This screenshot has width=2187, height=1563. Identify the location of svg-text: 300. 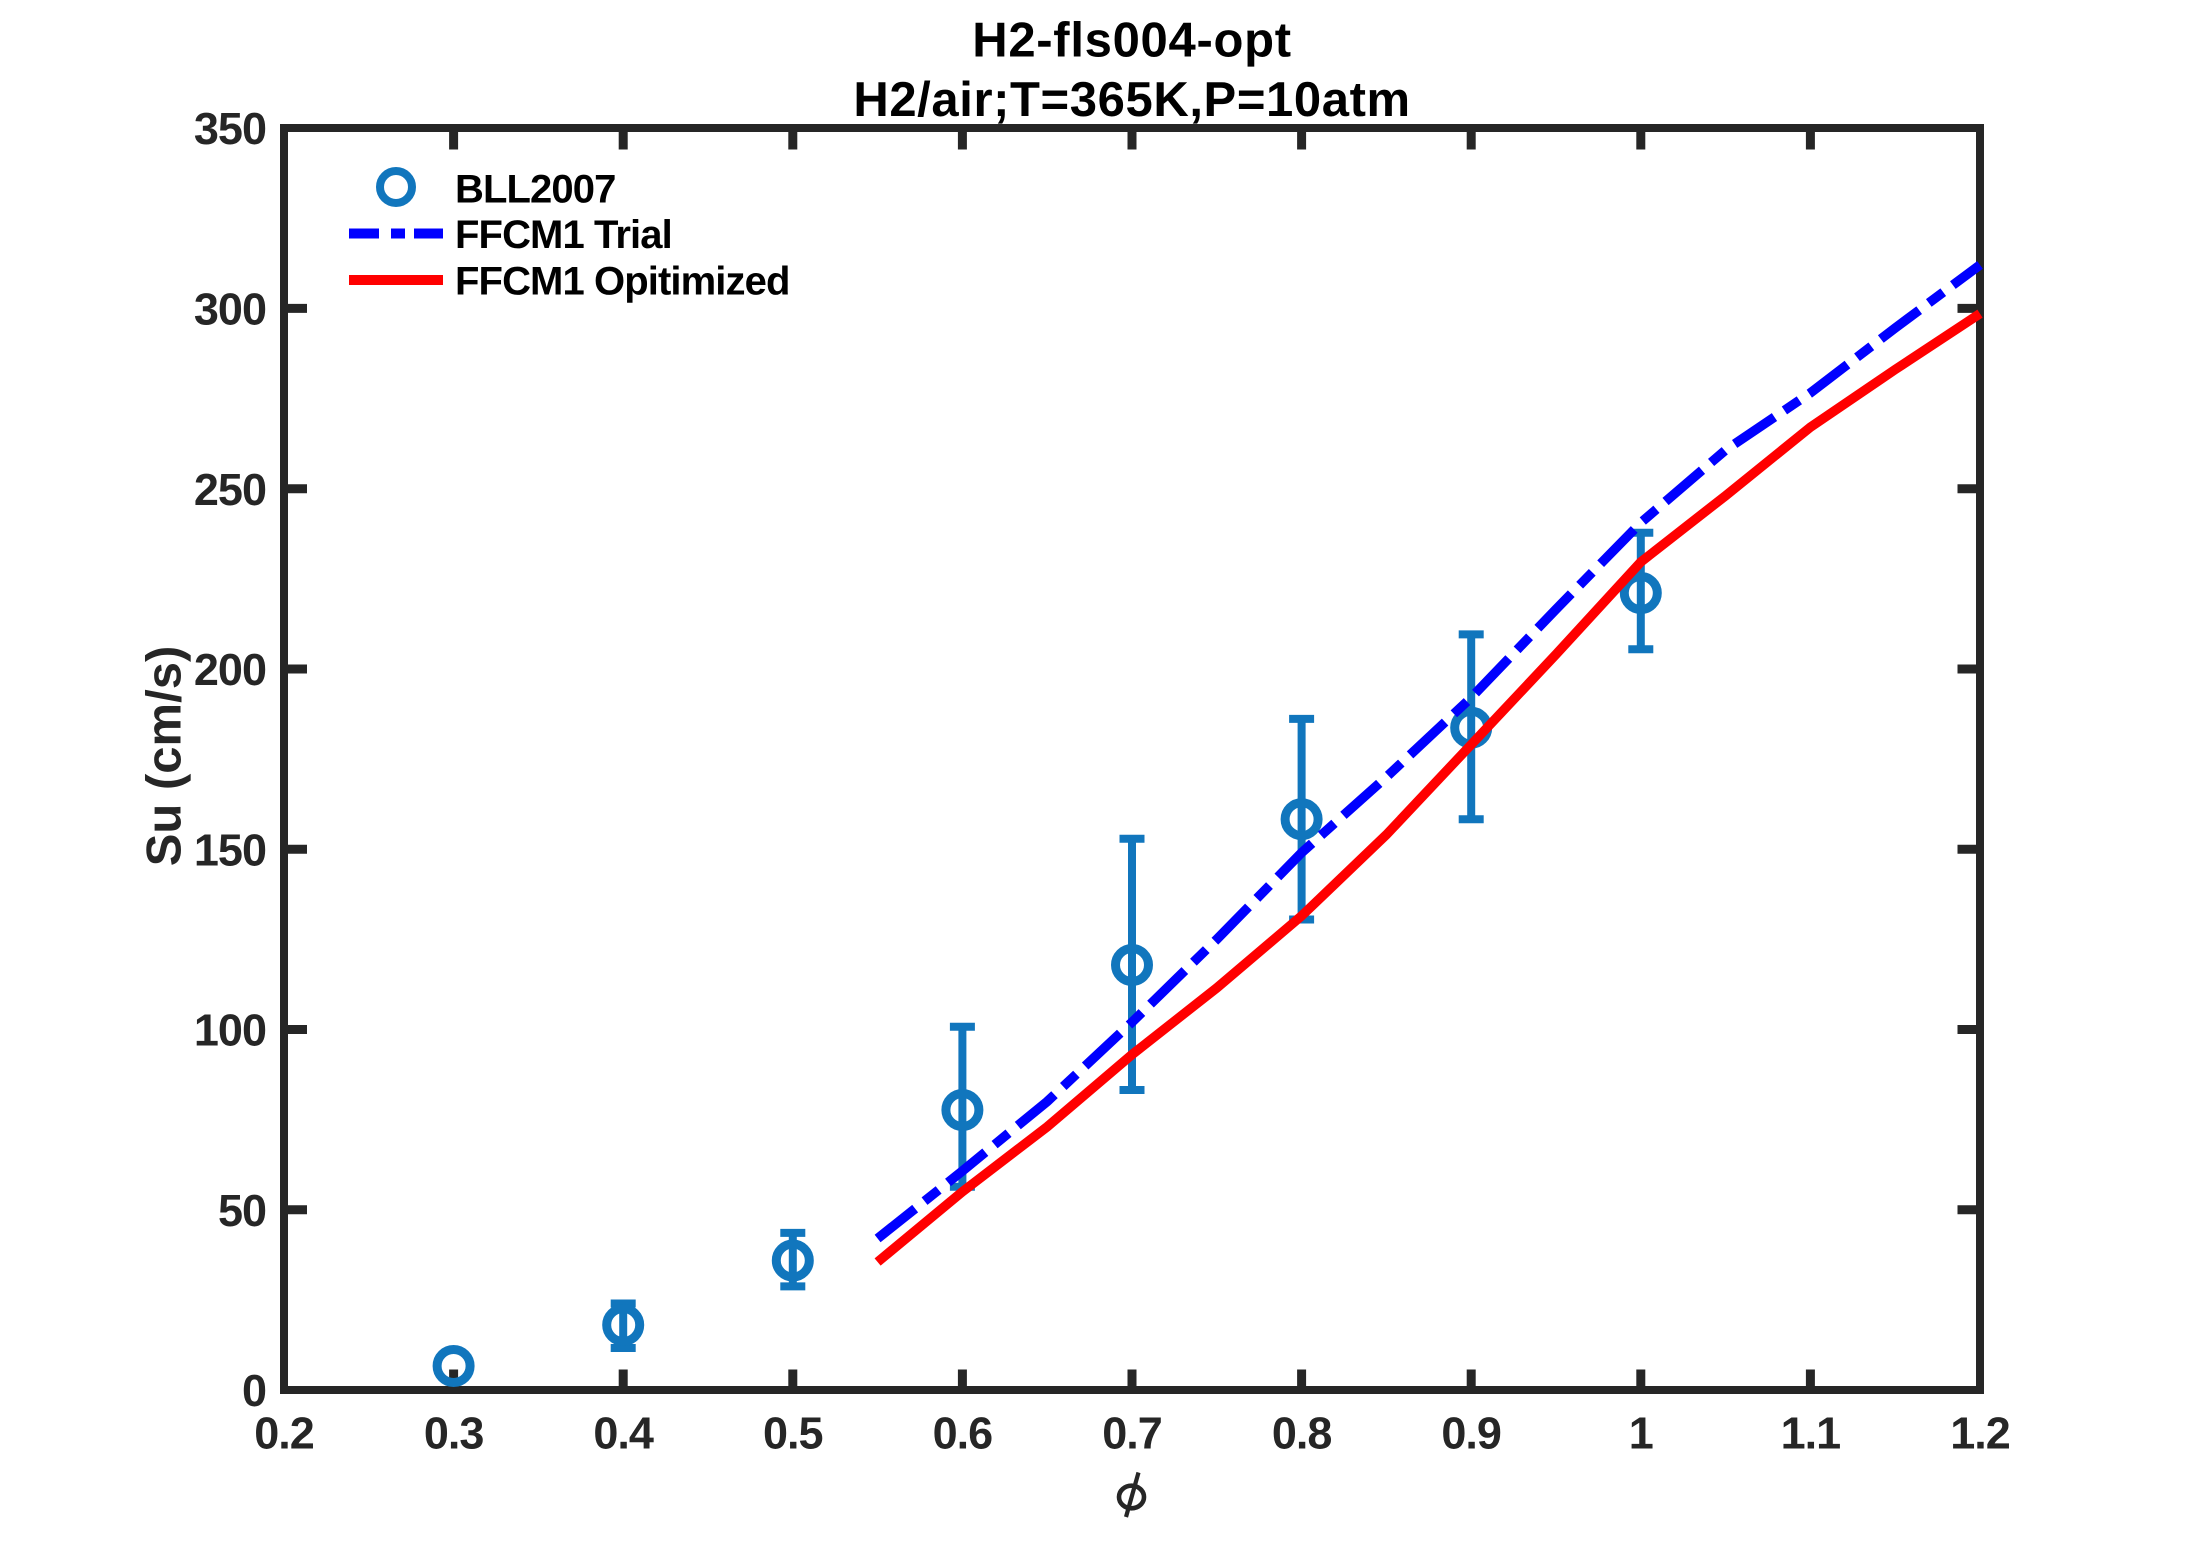
(230, 309).